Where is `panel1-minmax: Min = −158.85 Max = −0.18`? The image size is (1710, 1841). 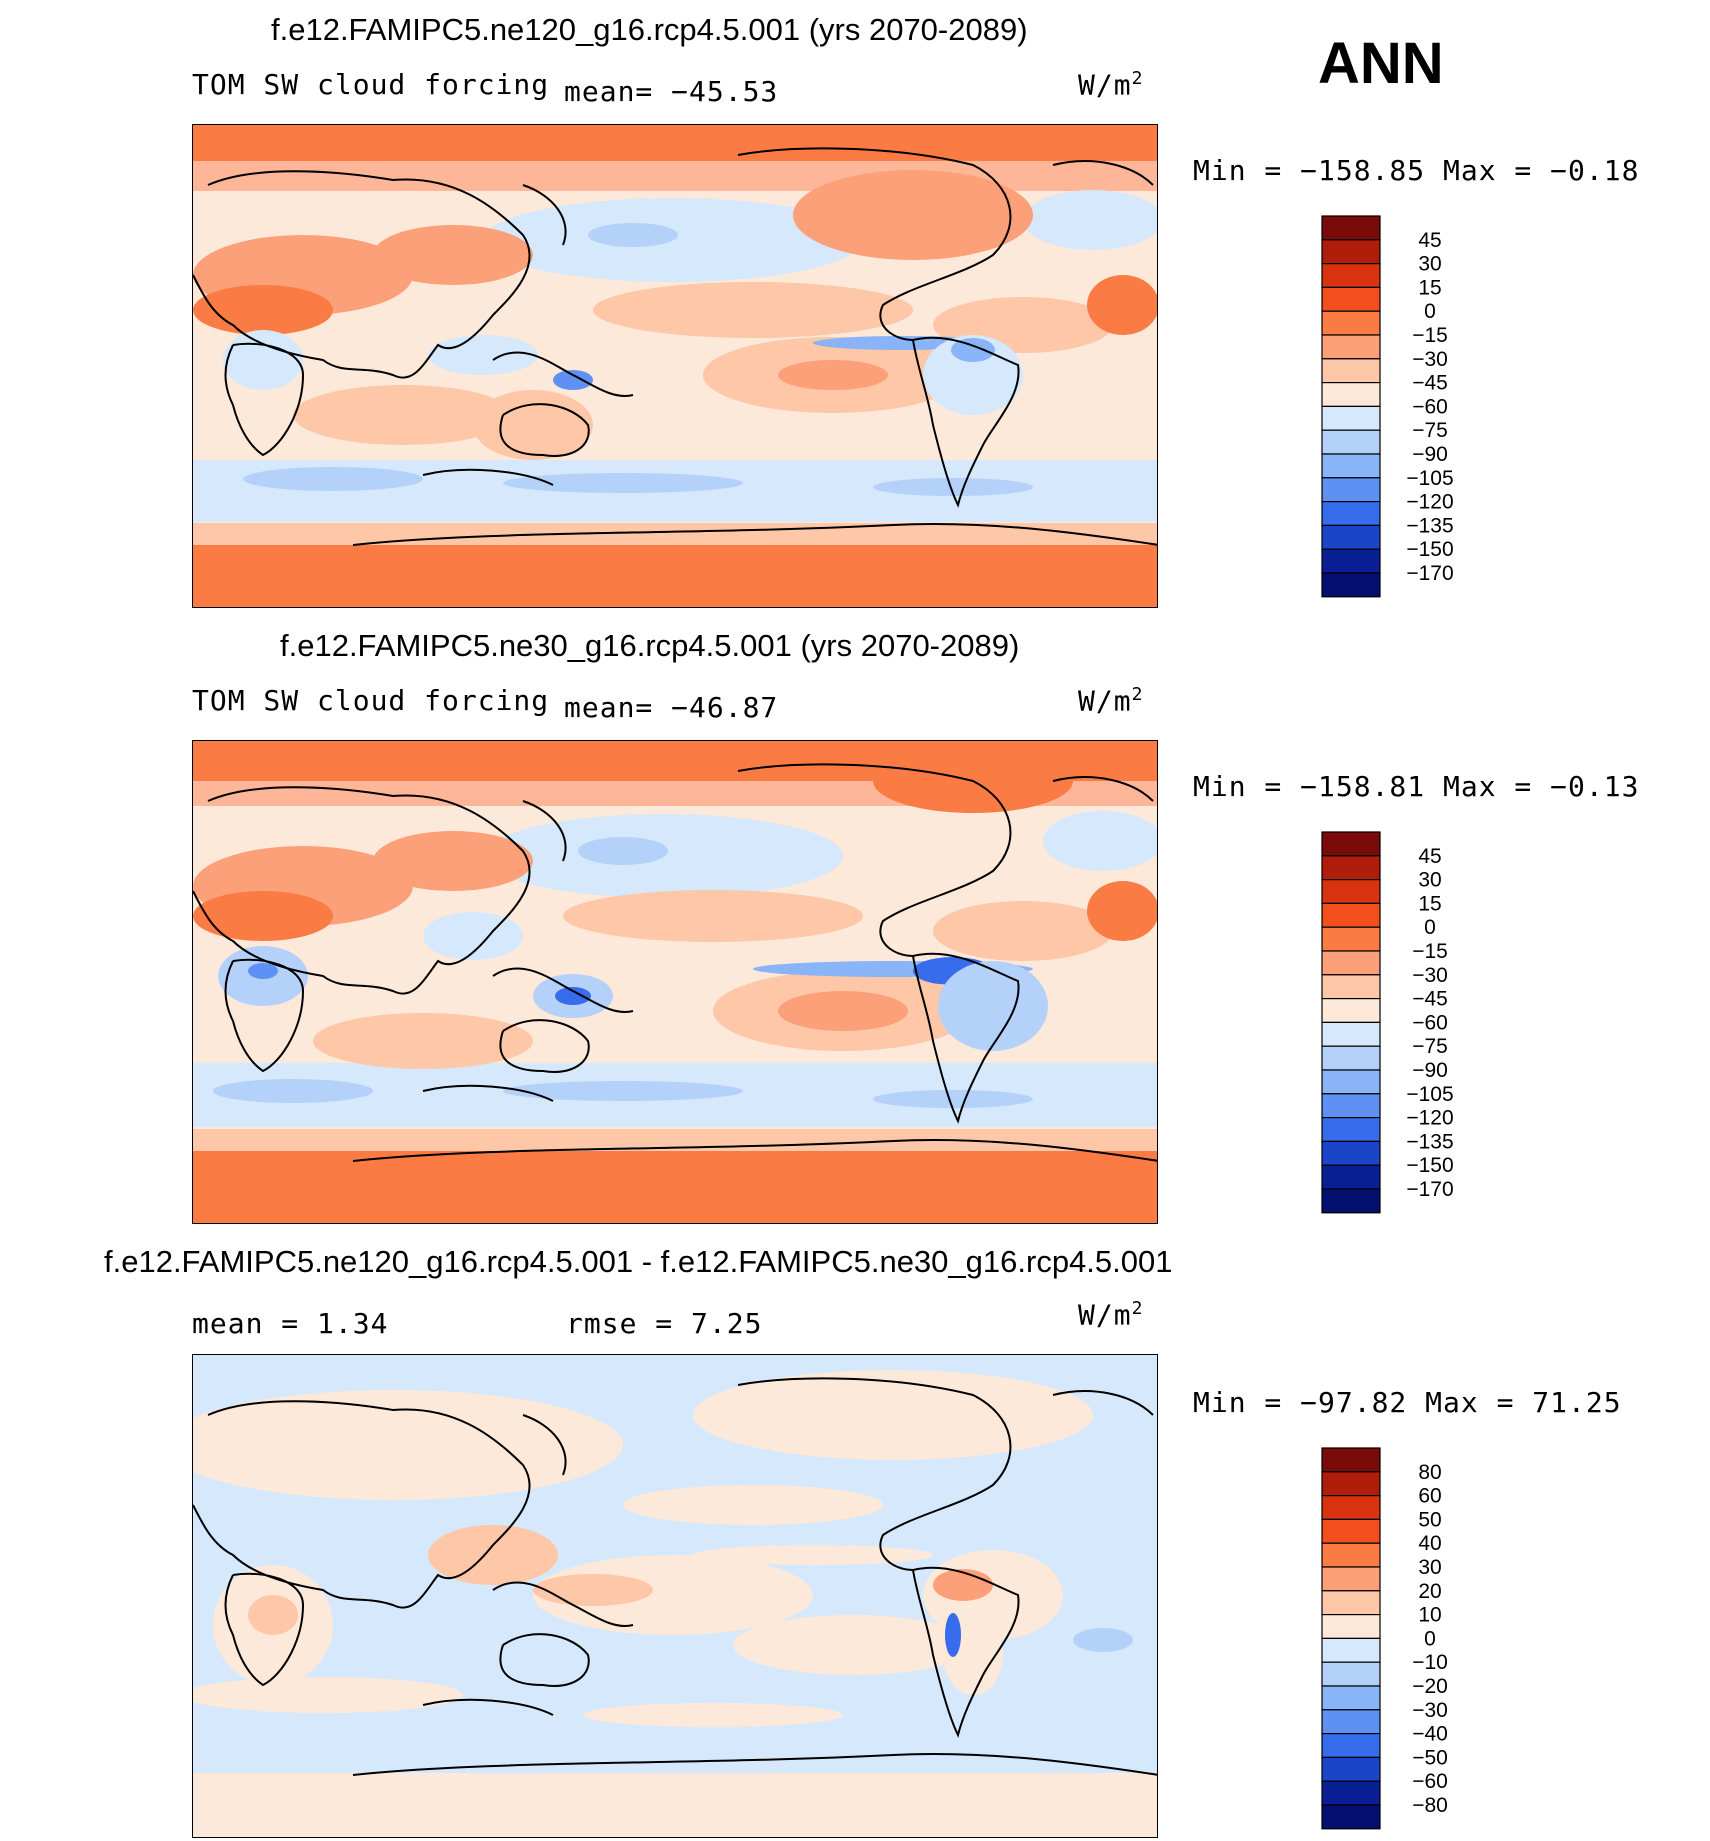 panel1-minmax: Min = −158.85 Max = −0.18 is located at coordinates (1416, 170).